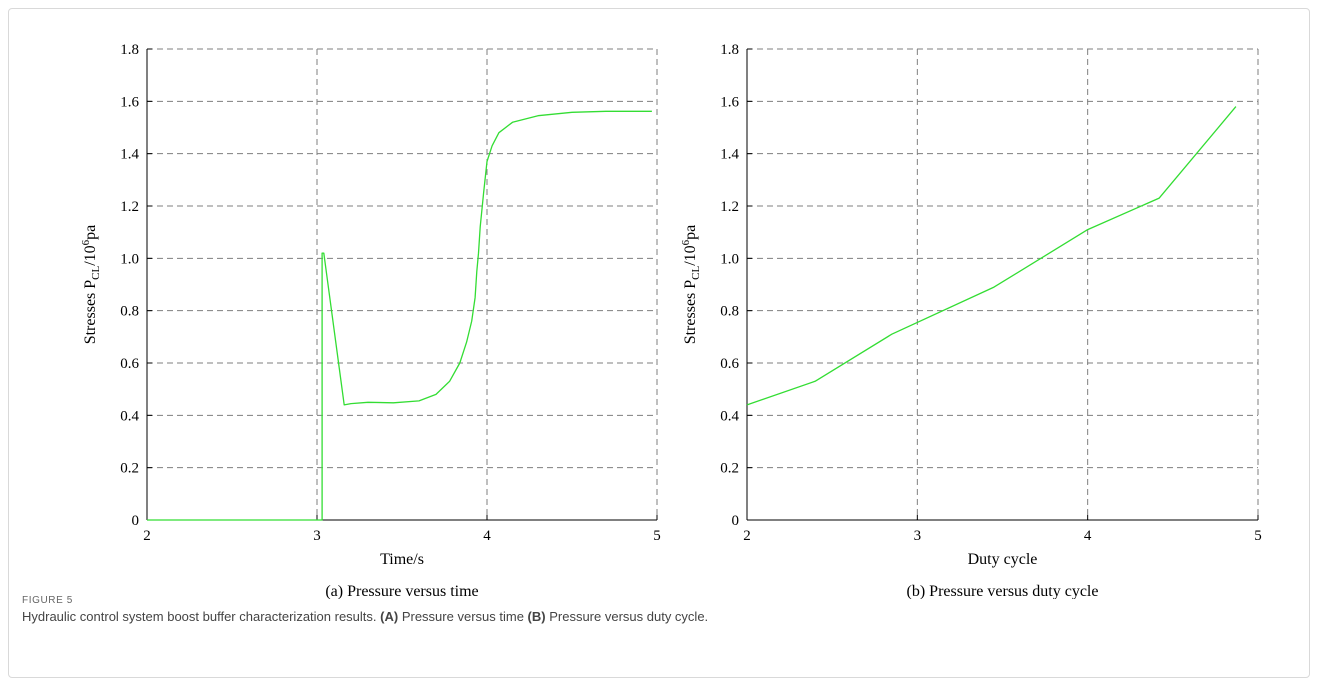  I want to click on x-axis-label: Time/s, so click(402, 559).